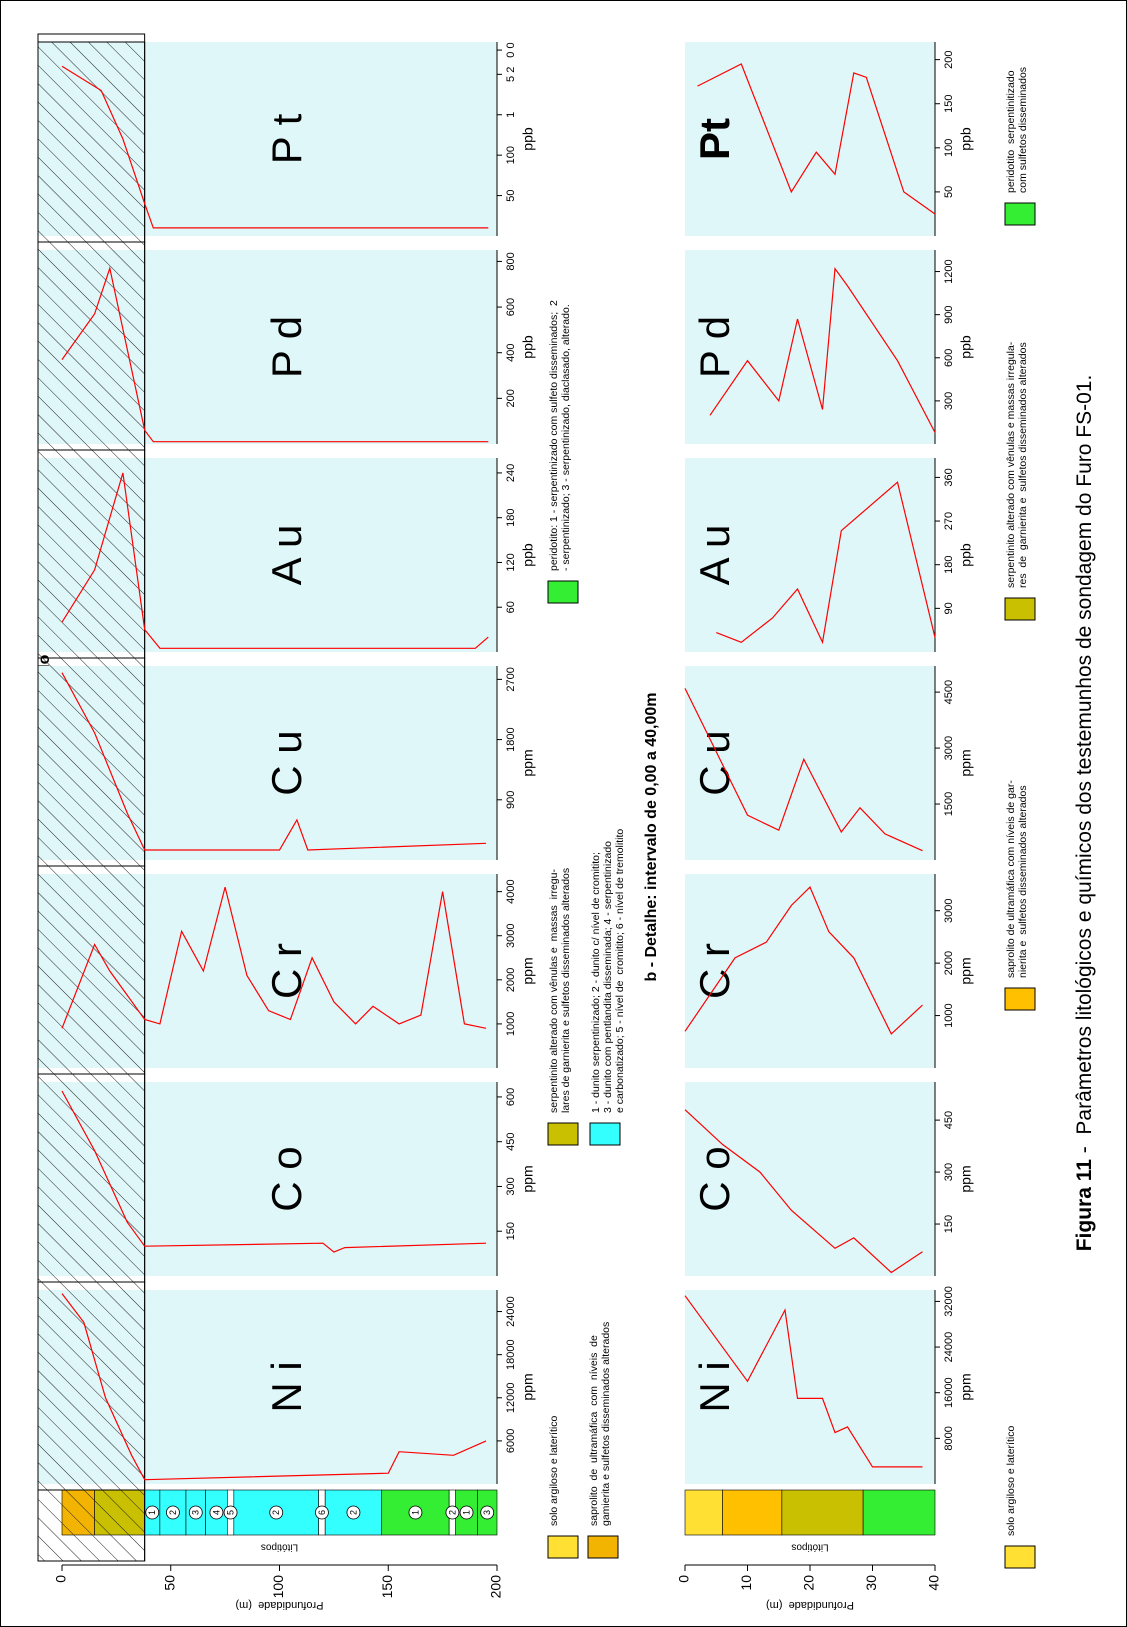 The width and height of the screenshot is (1127, 1627). Describe the element at coordinates (871, 1583) in the screenshot. I see `y-tick-label: 30` at that location.